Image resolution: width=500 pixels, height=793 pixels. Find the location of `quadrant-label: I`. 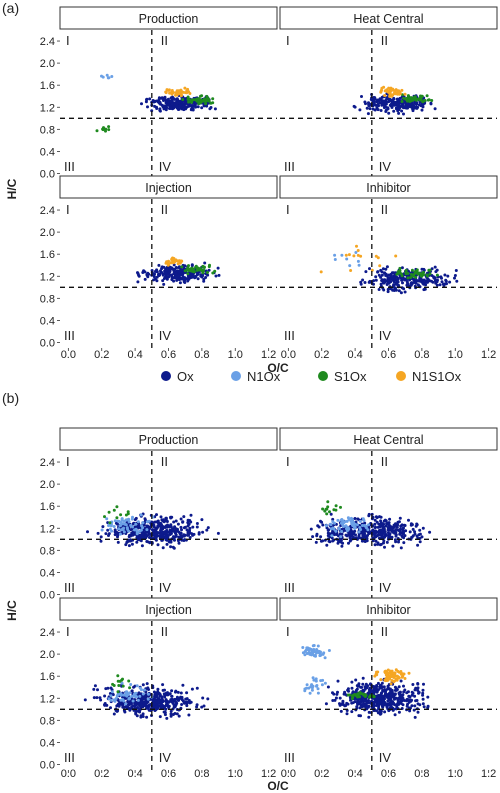

quadrant-label: I is located at coordinates (68, 461).